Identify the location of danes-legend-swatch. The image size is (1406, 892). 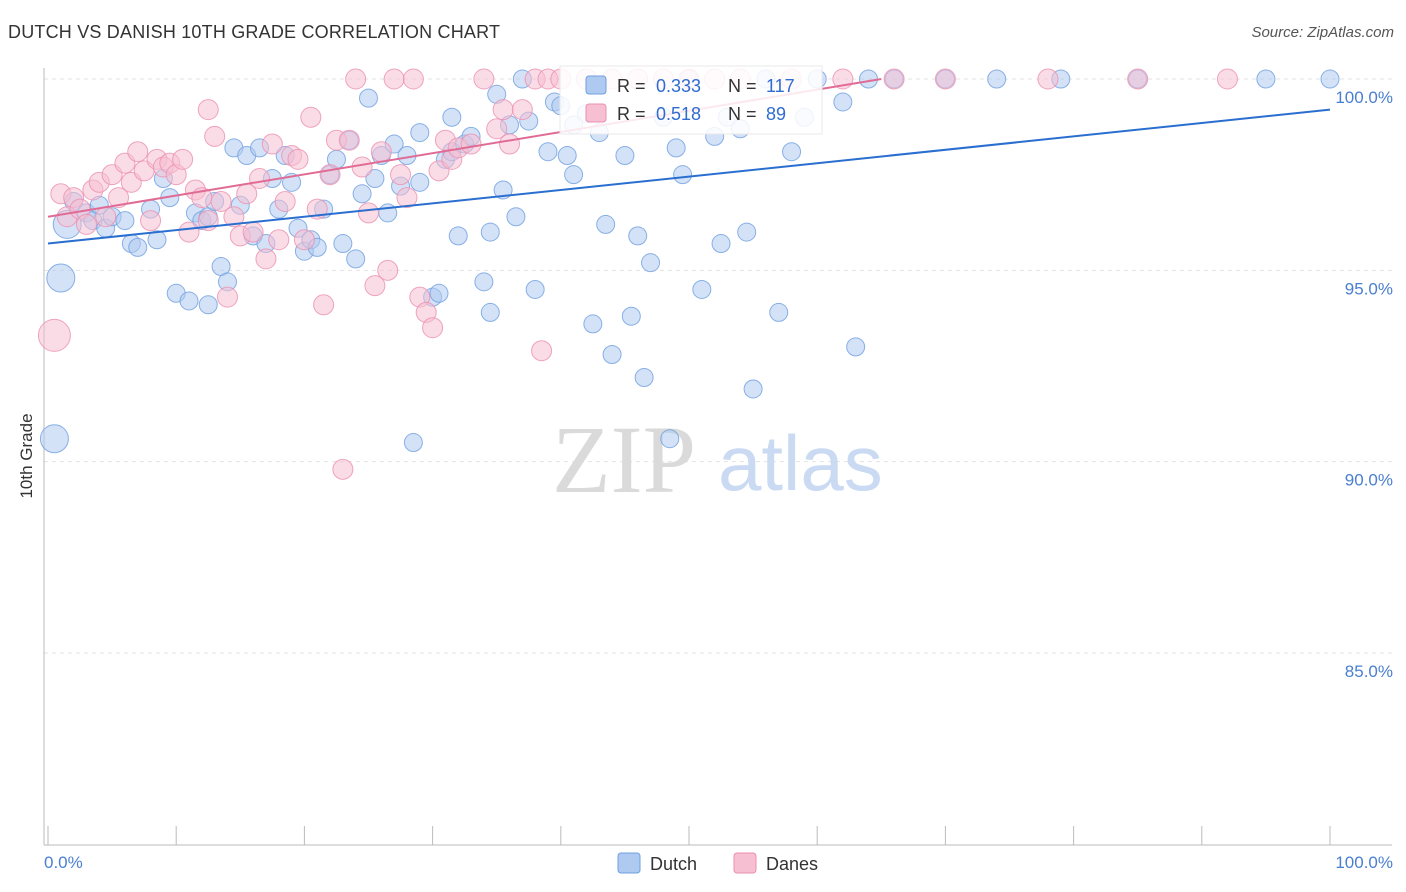
(596, 113).